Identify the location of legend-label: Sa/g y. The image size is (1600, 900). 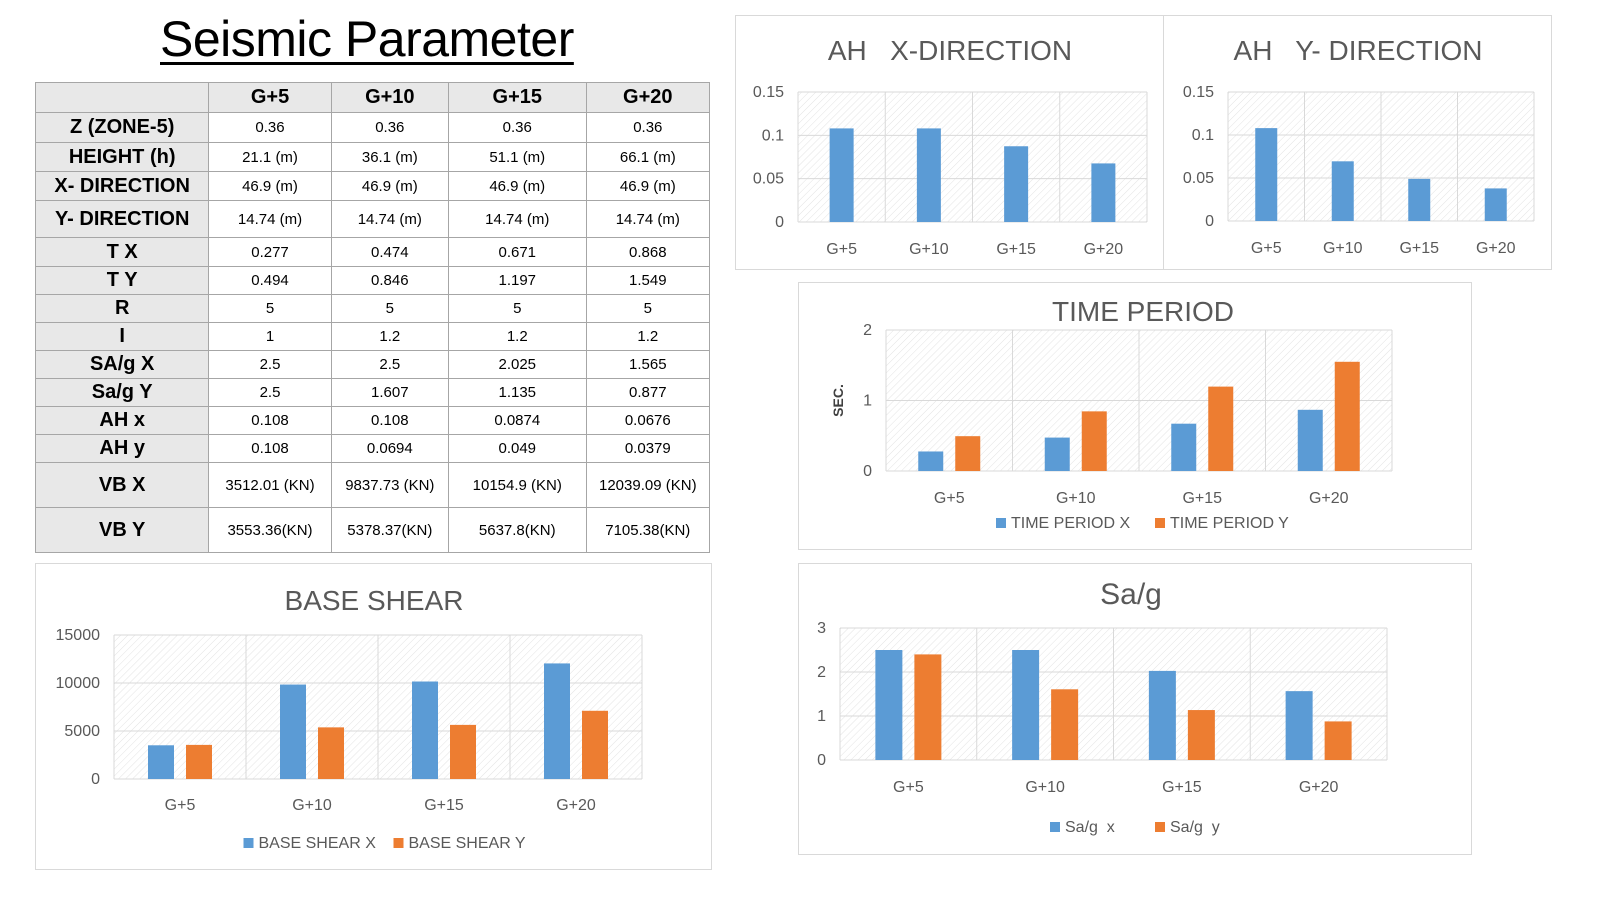
(1195, 827).